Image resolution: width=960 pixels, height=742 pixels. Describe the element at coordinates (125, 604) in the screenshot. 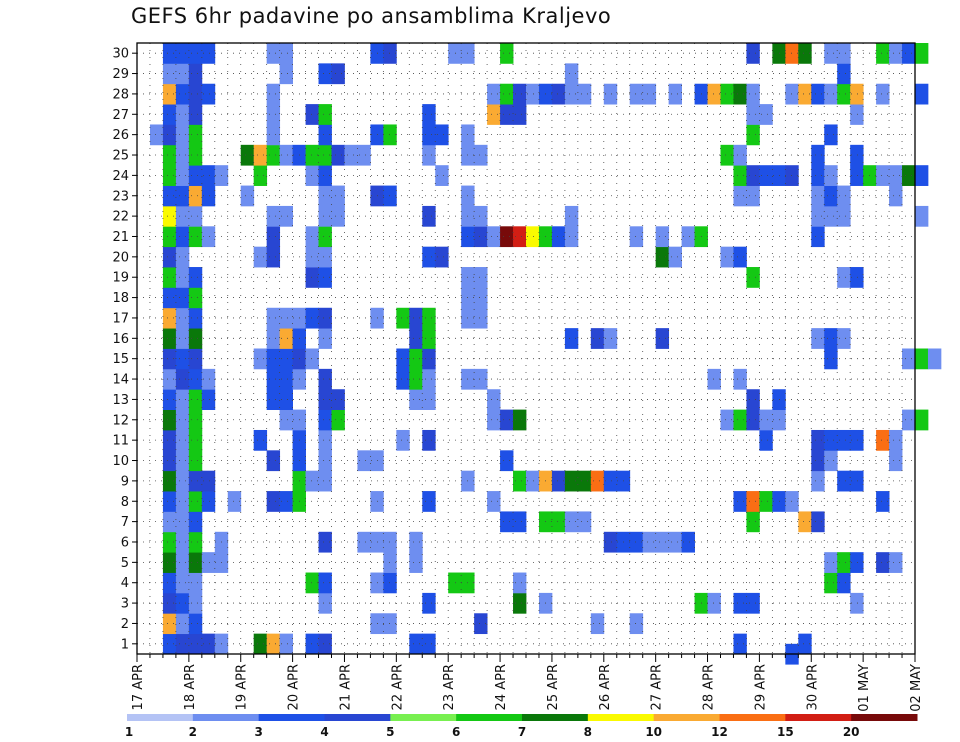

I see `y-tick-label: 3` at that location.